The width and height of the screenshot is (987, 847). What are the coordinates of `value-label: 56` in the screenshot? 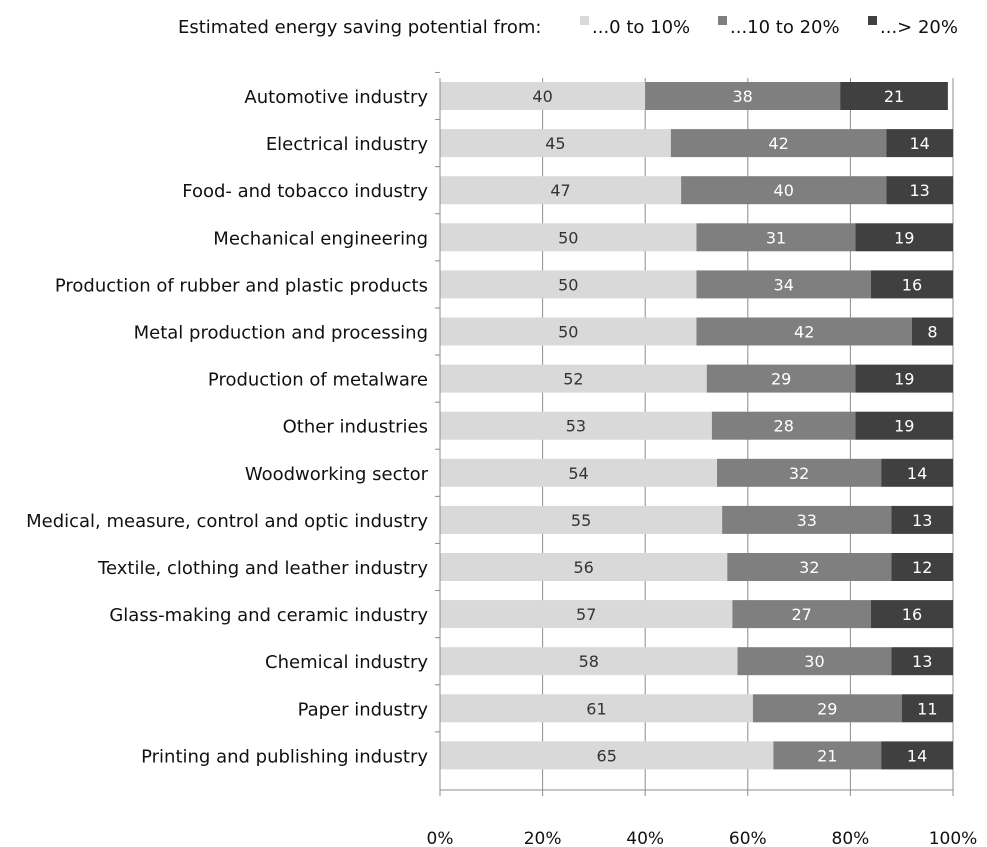 It's located at (583, 567).